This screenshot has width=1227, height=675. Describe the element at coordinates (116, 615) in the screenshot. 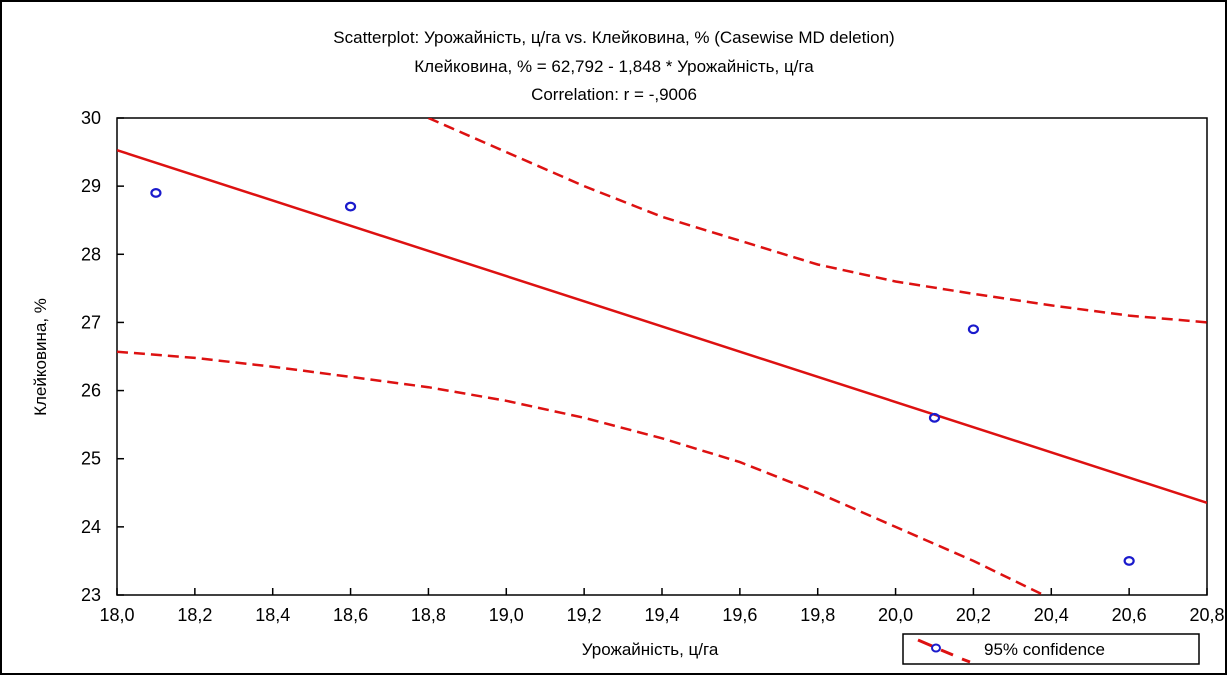

I see `x-tick-label: 18,0` at that location.